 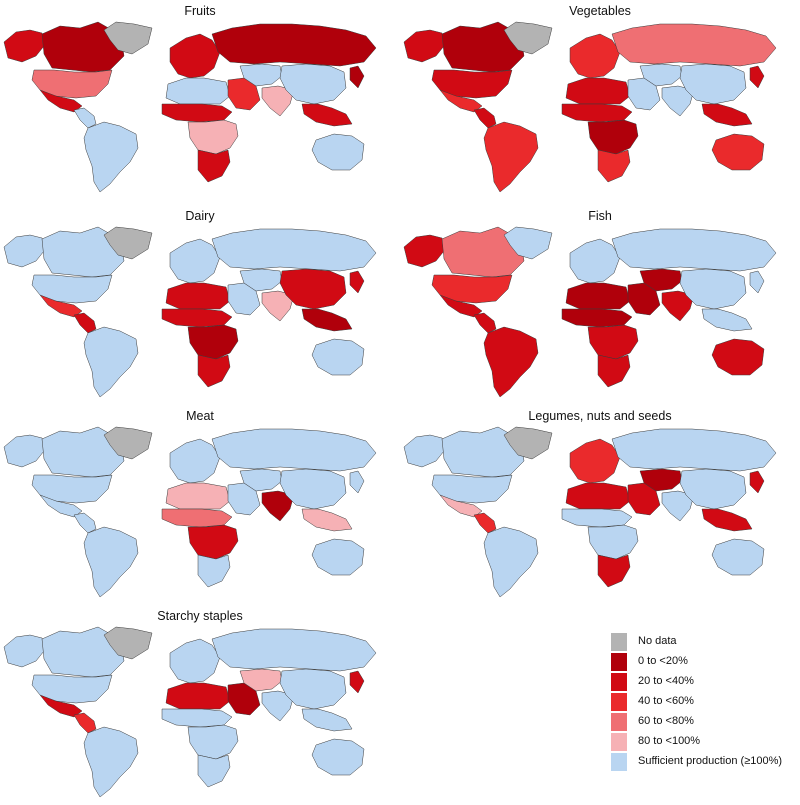 What do you see at coordinates (705, 682) in the screenshot?
I see `legend-item-20-40: 20 to <40%` at bounding box center [705, 682].